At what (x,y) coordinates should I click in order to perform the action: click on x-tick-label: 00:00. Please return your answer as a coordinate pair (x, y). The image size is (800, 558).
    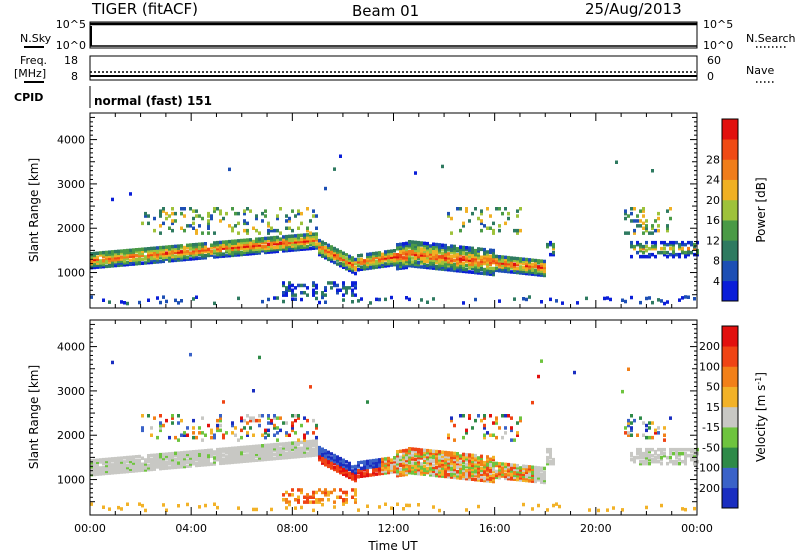
    Looking at the image, I should click on (697, 528).